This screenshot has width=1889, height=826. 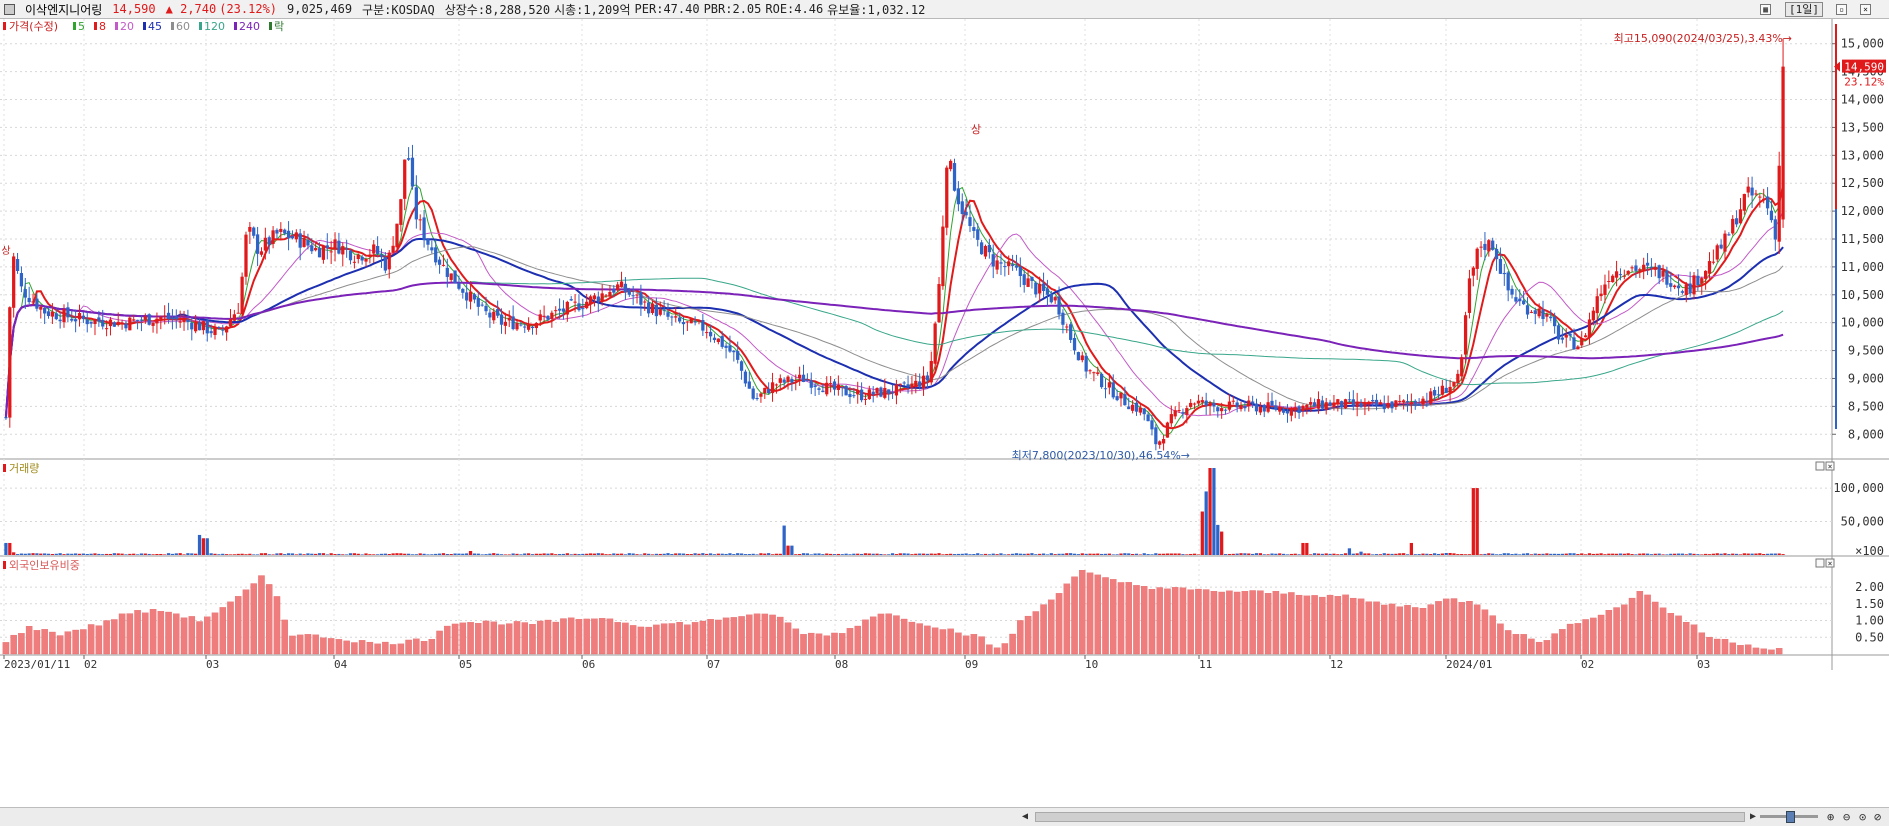 What do you see at coordinates (24, 468) in the screenshot?
I see `volume-legend-label: 거래량` at bounding box center [24, 468].